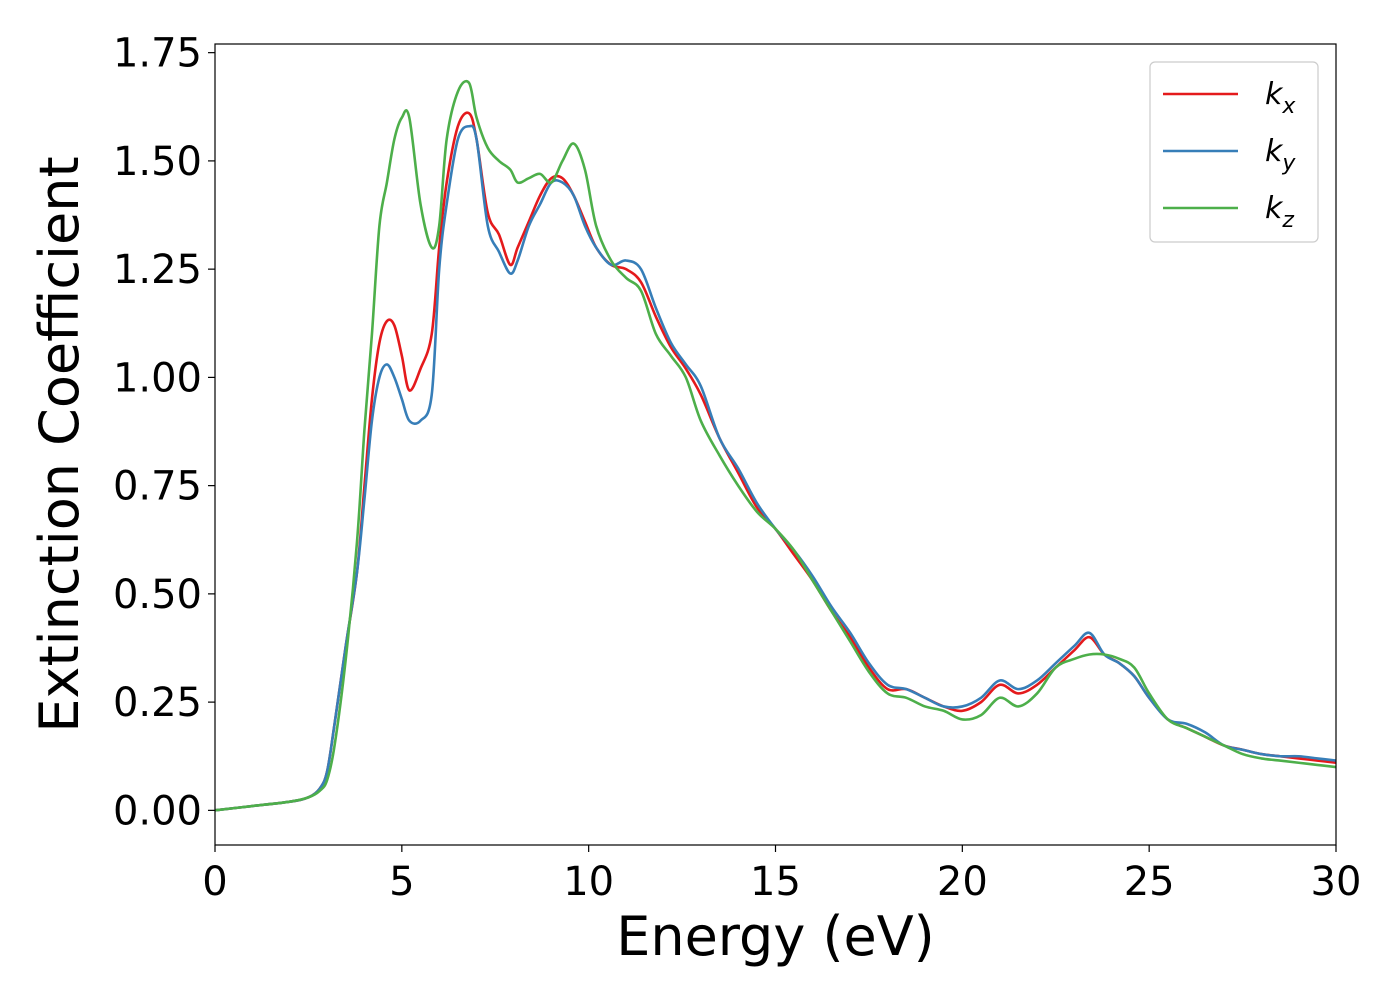 The width and height of the screenshot is (1400, 1000). Describe the element at coordinates (1336, 882) in the screenshot. I see `x-tick-label: 30` at that location.